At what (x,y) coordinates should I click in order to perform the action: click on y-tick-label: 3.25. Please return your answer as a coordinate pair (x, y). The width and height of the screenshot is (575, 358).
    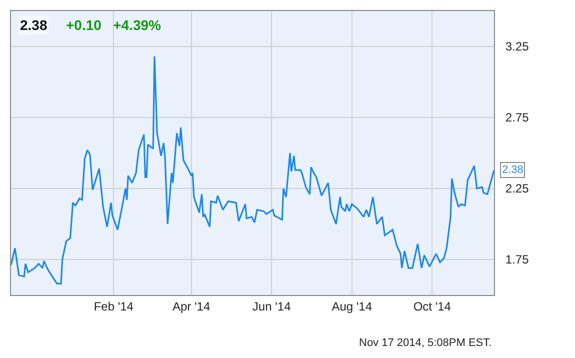
    Looking at the image, I should click on (517, 47).